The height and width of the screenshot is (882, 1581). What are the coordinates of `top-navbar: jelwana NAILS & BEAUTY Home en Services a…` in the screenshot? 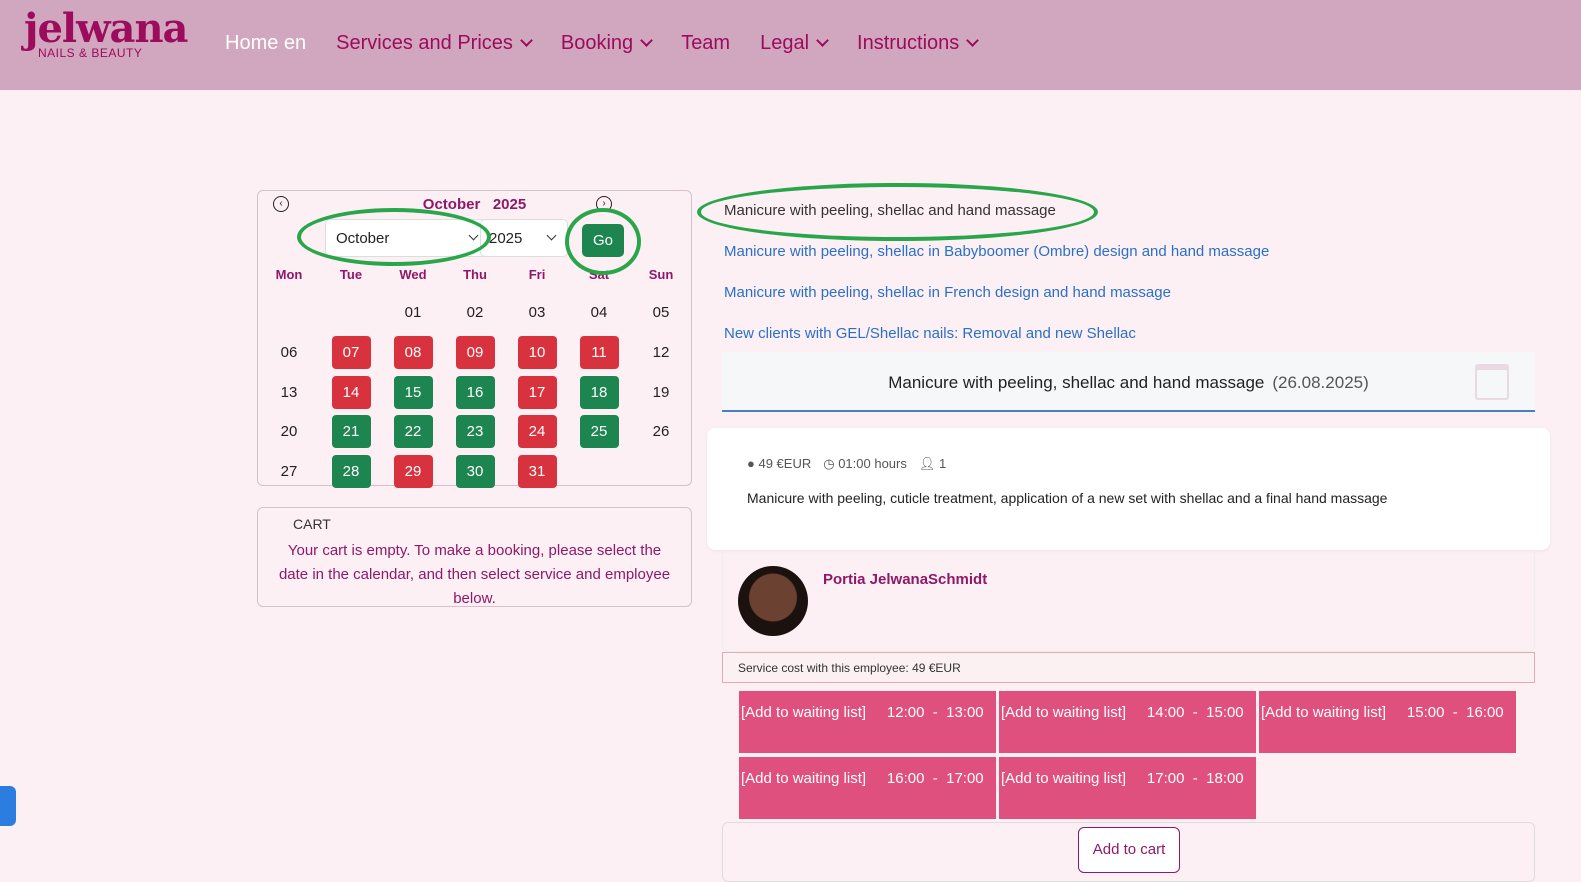 It's located at (790, 45).